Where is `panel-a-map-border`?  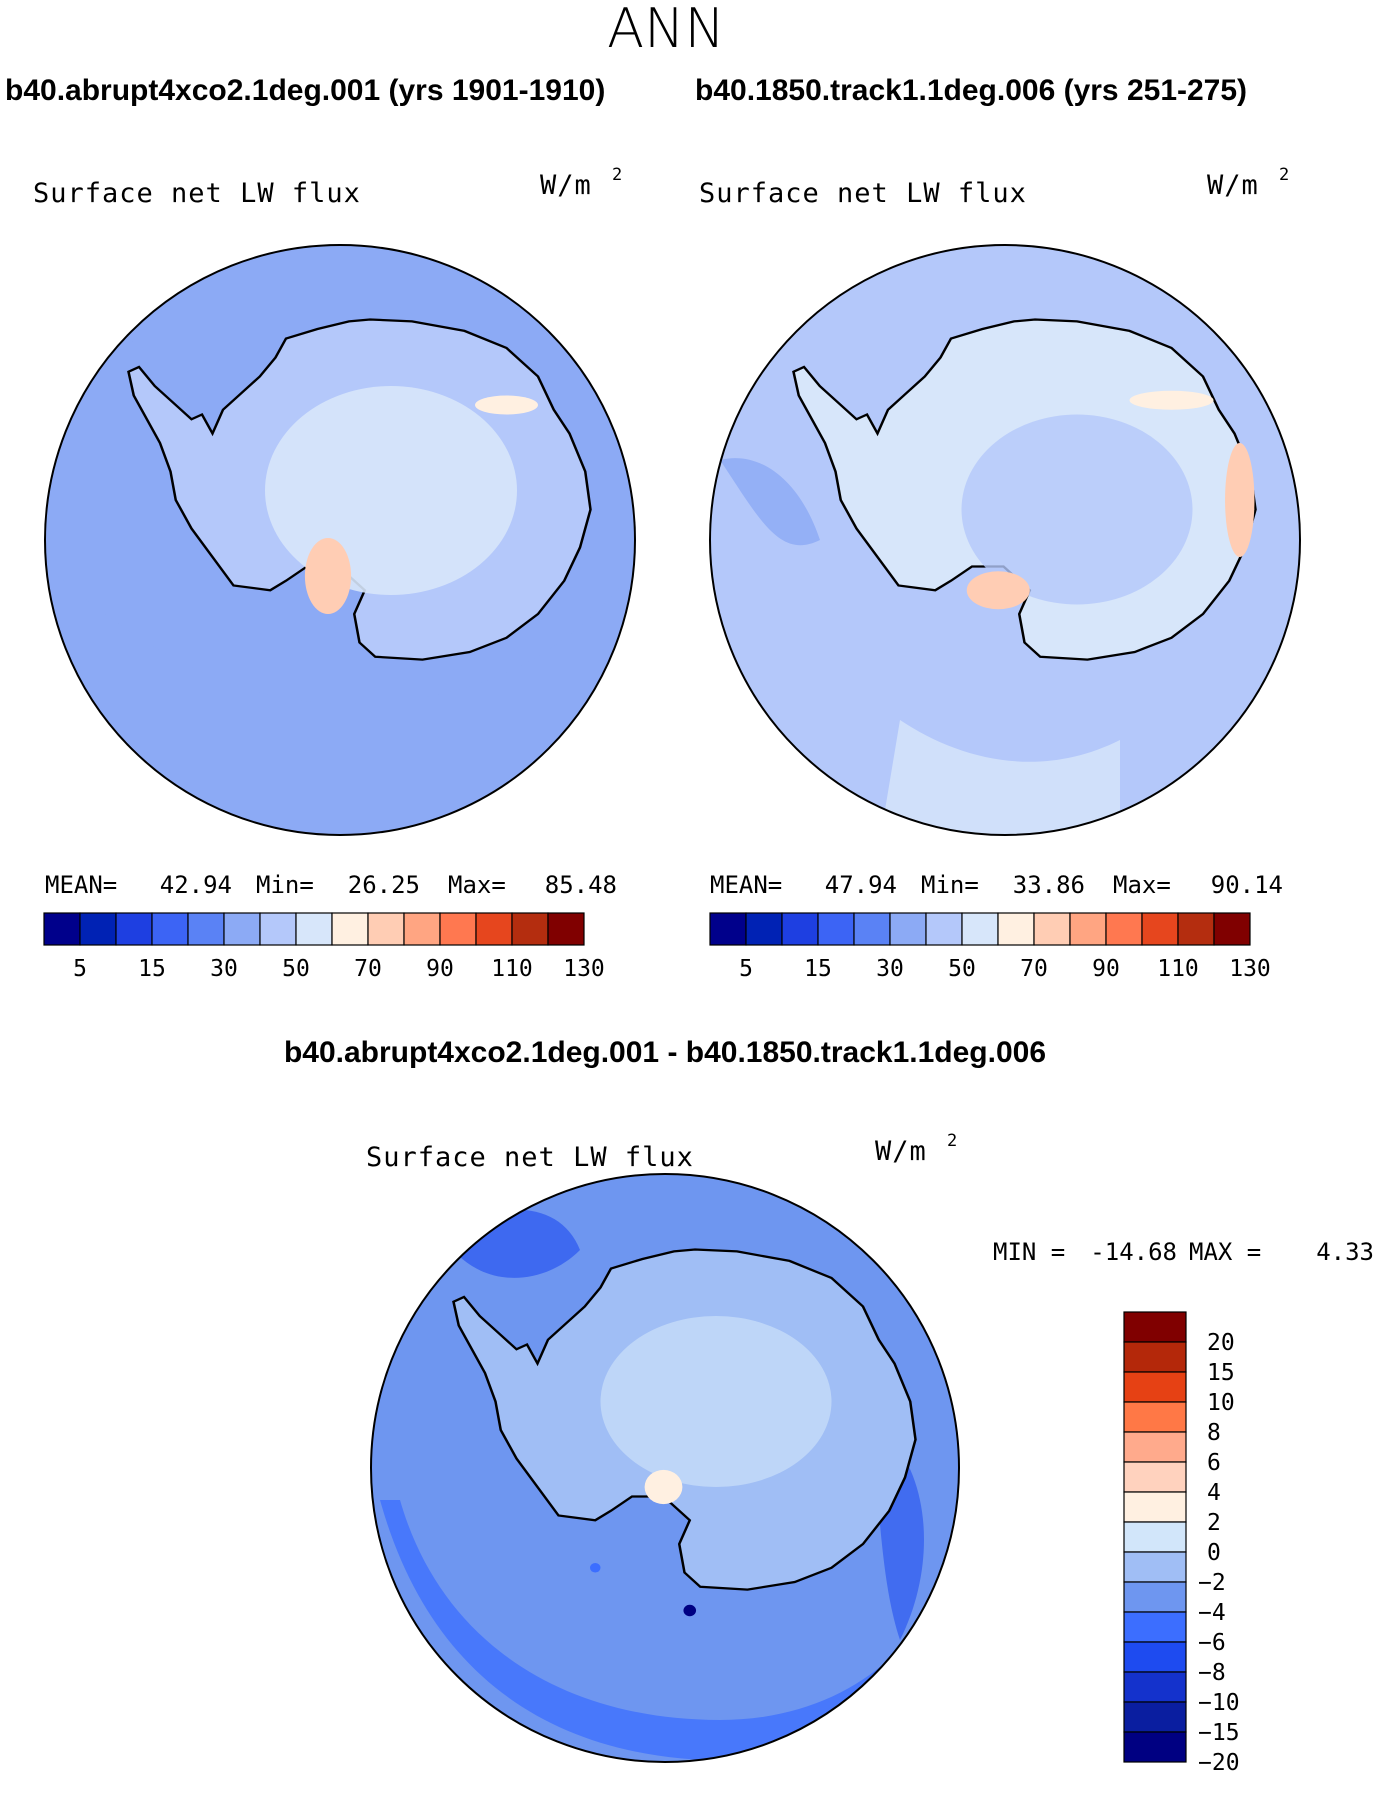 panel-a-map-border is located at coordinates (340, 540).